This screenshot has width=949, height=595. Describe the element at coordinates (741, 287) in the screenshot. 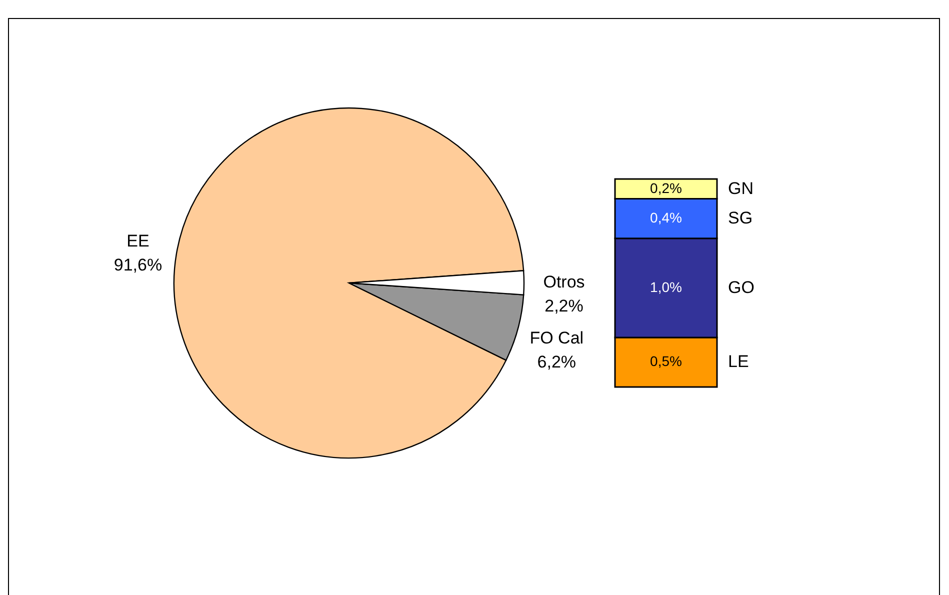

I see `series-label: GO` at that location.